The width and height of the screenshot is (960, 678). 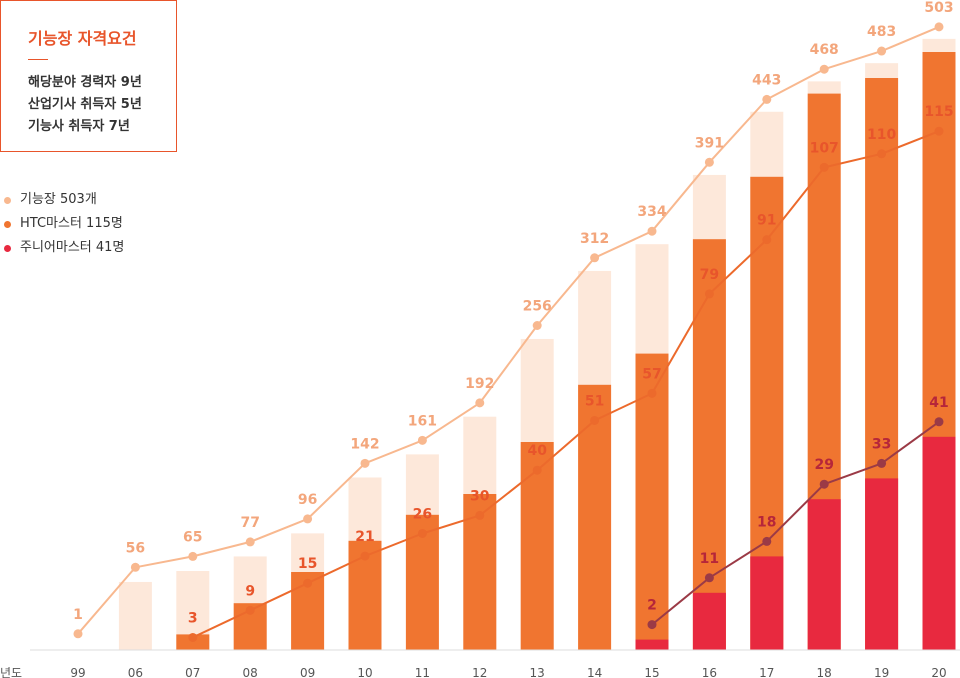 I want to click on legend-item-junior-master: 주니어마스터 41명, so click(x=64, y=252).